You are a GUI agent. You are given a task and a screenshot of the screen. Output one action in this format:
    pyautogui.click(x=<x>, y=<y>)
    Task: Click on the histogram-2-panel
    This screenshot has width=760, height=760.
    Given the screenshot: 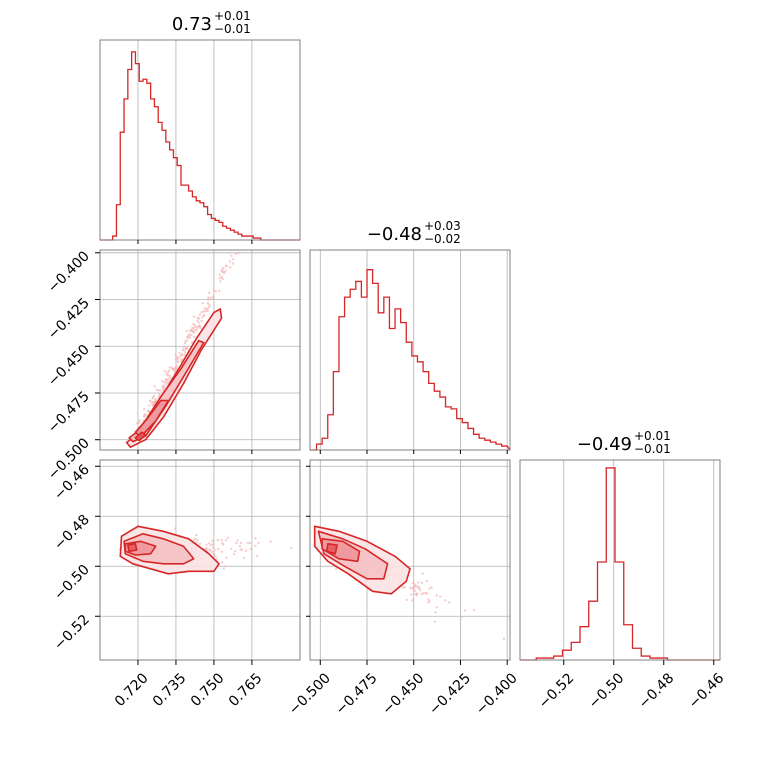 What is the action you would take?
    pyautogui.click(x=620, y=560)
    